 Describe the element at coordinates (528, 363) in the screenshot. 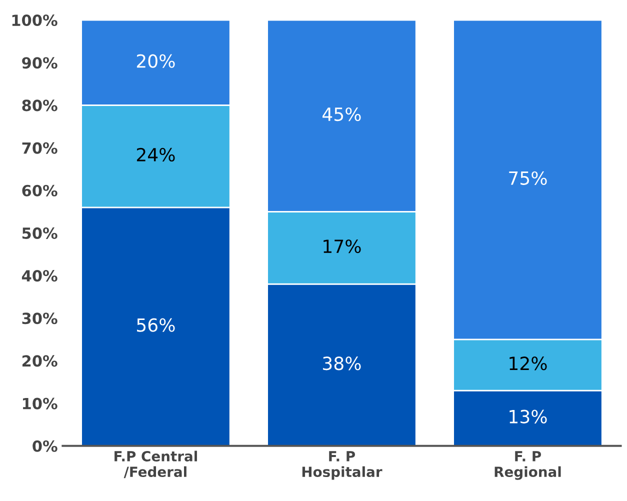

I see `data-label: 12%` at that location.